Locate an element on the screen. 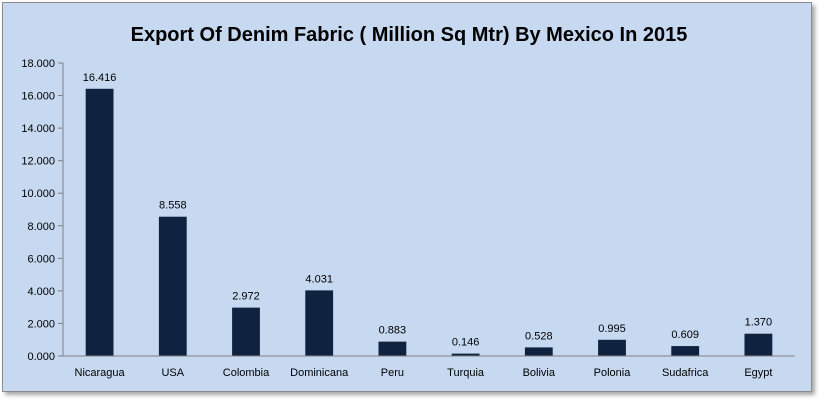 Image resolution: width=820 pixels, height=400 pixels. y-tick-label: 0.000 is located at coordinates (41, 357).